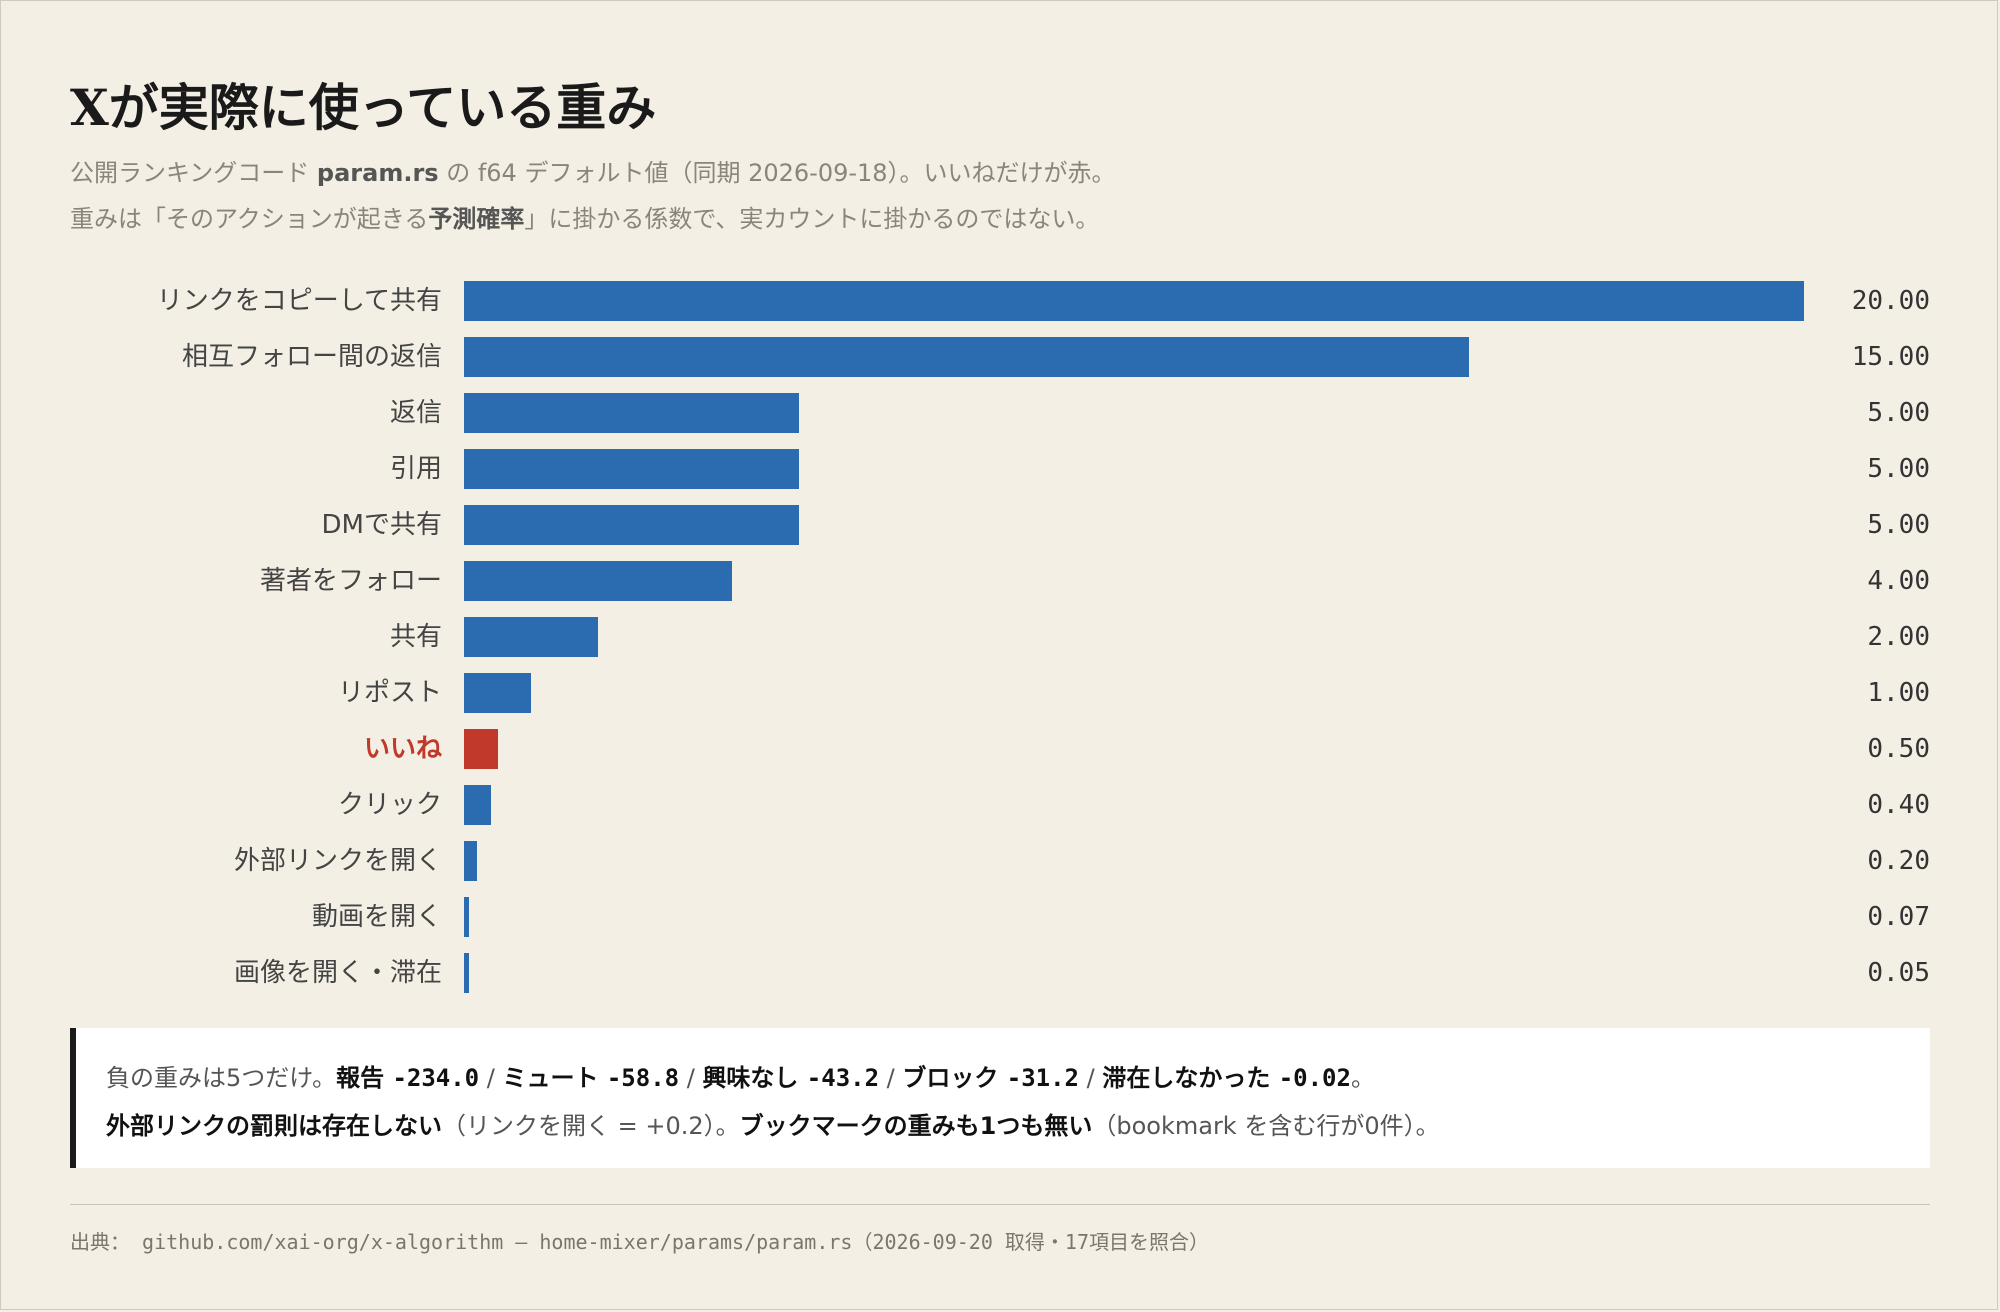 This screenshot has width=2000, height=1312. Describe the element at coordinates (415, 637) in the screenshot. I see `category-label: 共有` at that location.